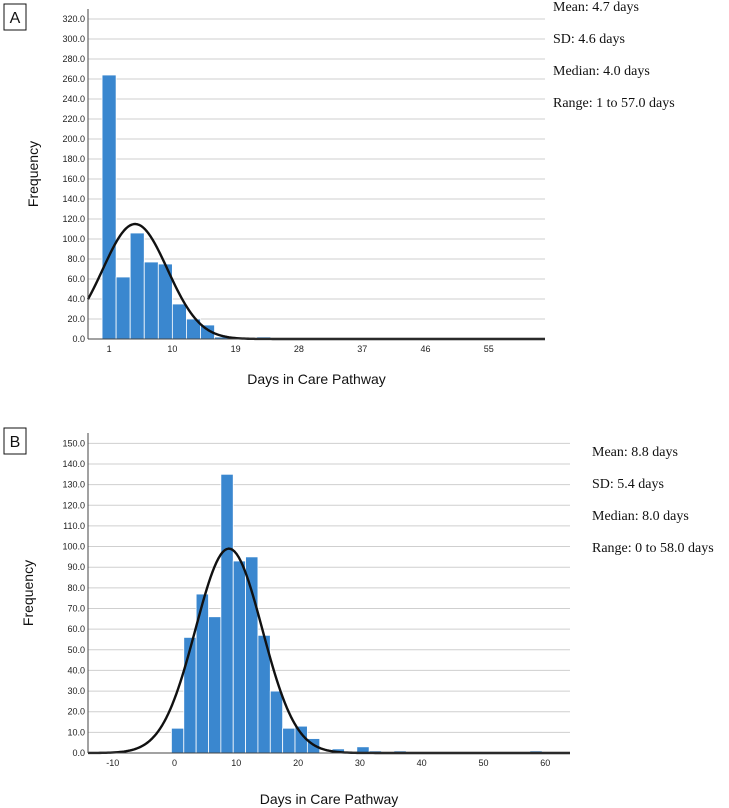 This screenshot has width=729, height=808. Describe the element at coordinates (74, 526) in the screenshot. I see `panel-b-ytick-label: 110.0` at that location.